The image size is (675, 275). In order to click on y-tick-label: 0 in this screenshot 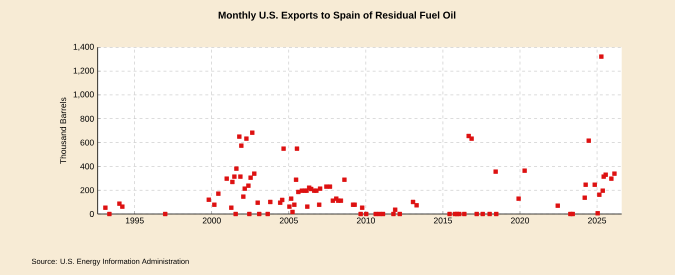, I will do `click(92, 214)`.